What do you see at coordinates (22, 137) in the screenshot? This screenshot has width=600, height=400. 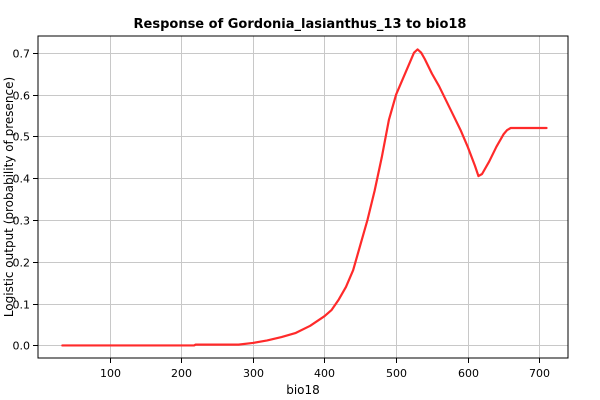 I see `y-tick-label: 0.5` at bounding box center [22, 137].